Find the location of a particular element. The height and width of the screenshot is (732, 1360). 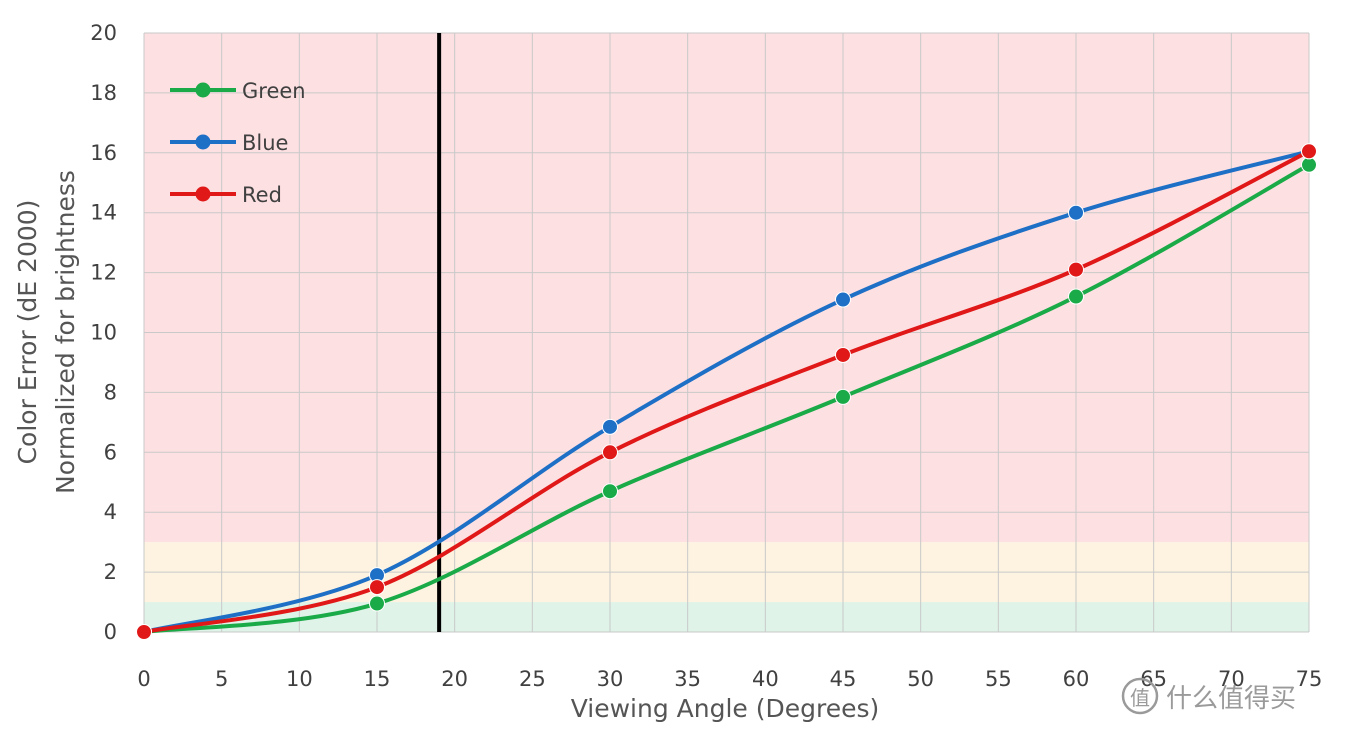

y-tick-label: 14 is located at coordinates (103, 213).